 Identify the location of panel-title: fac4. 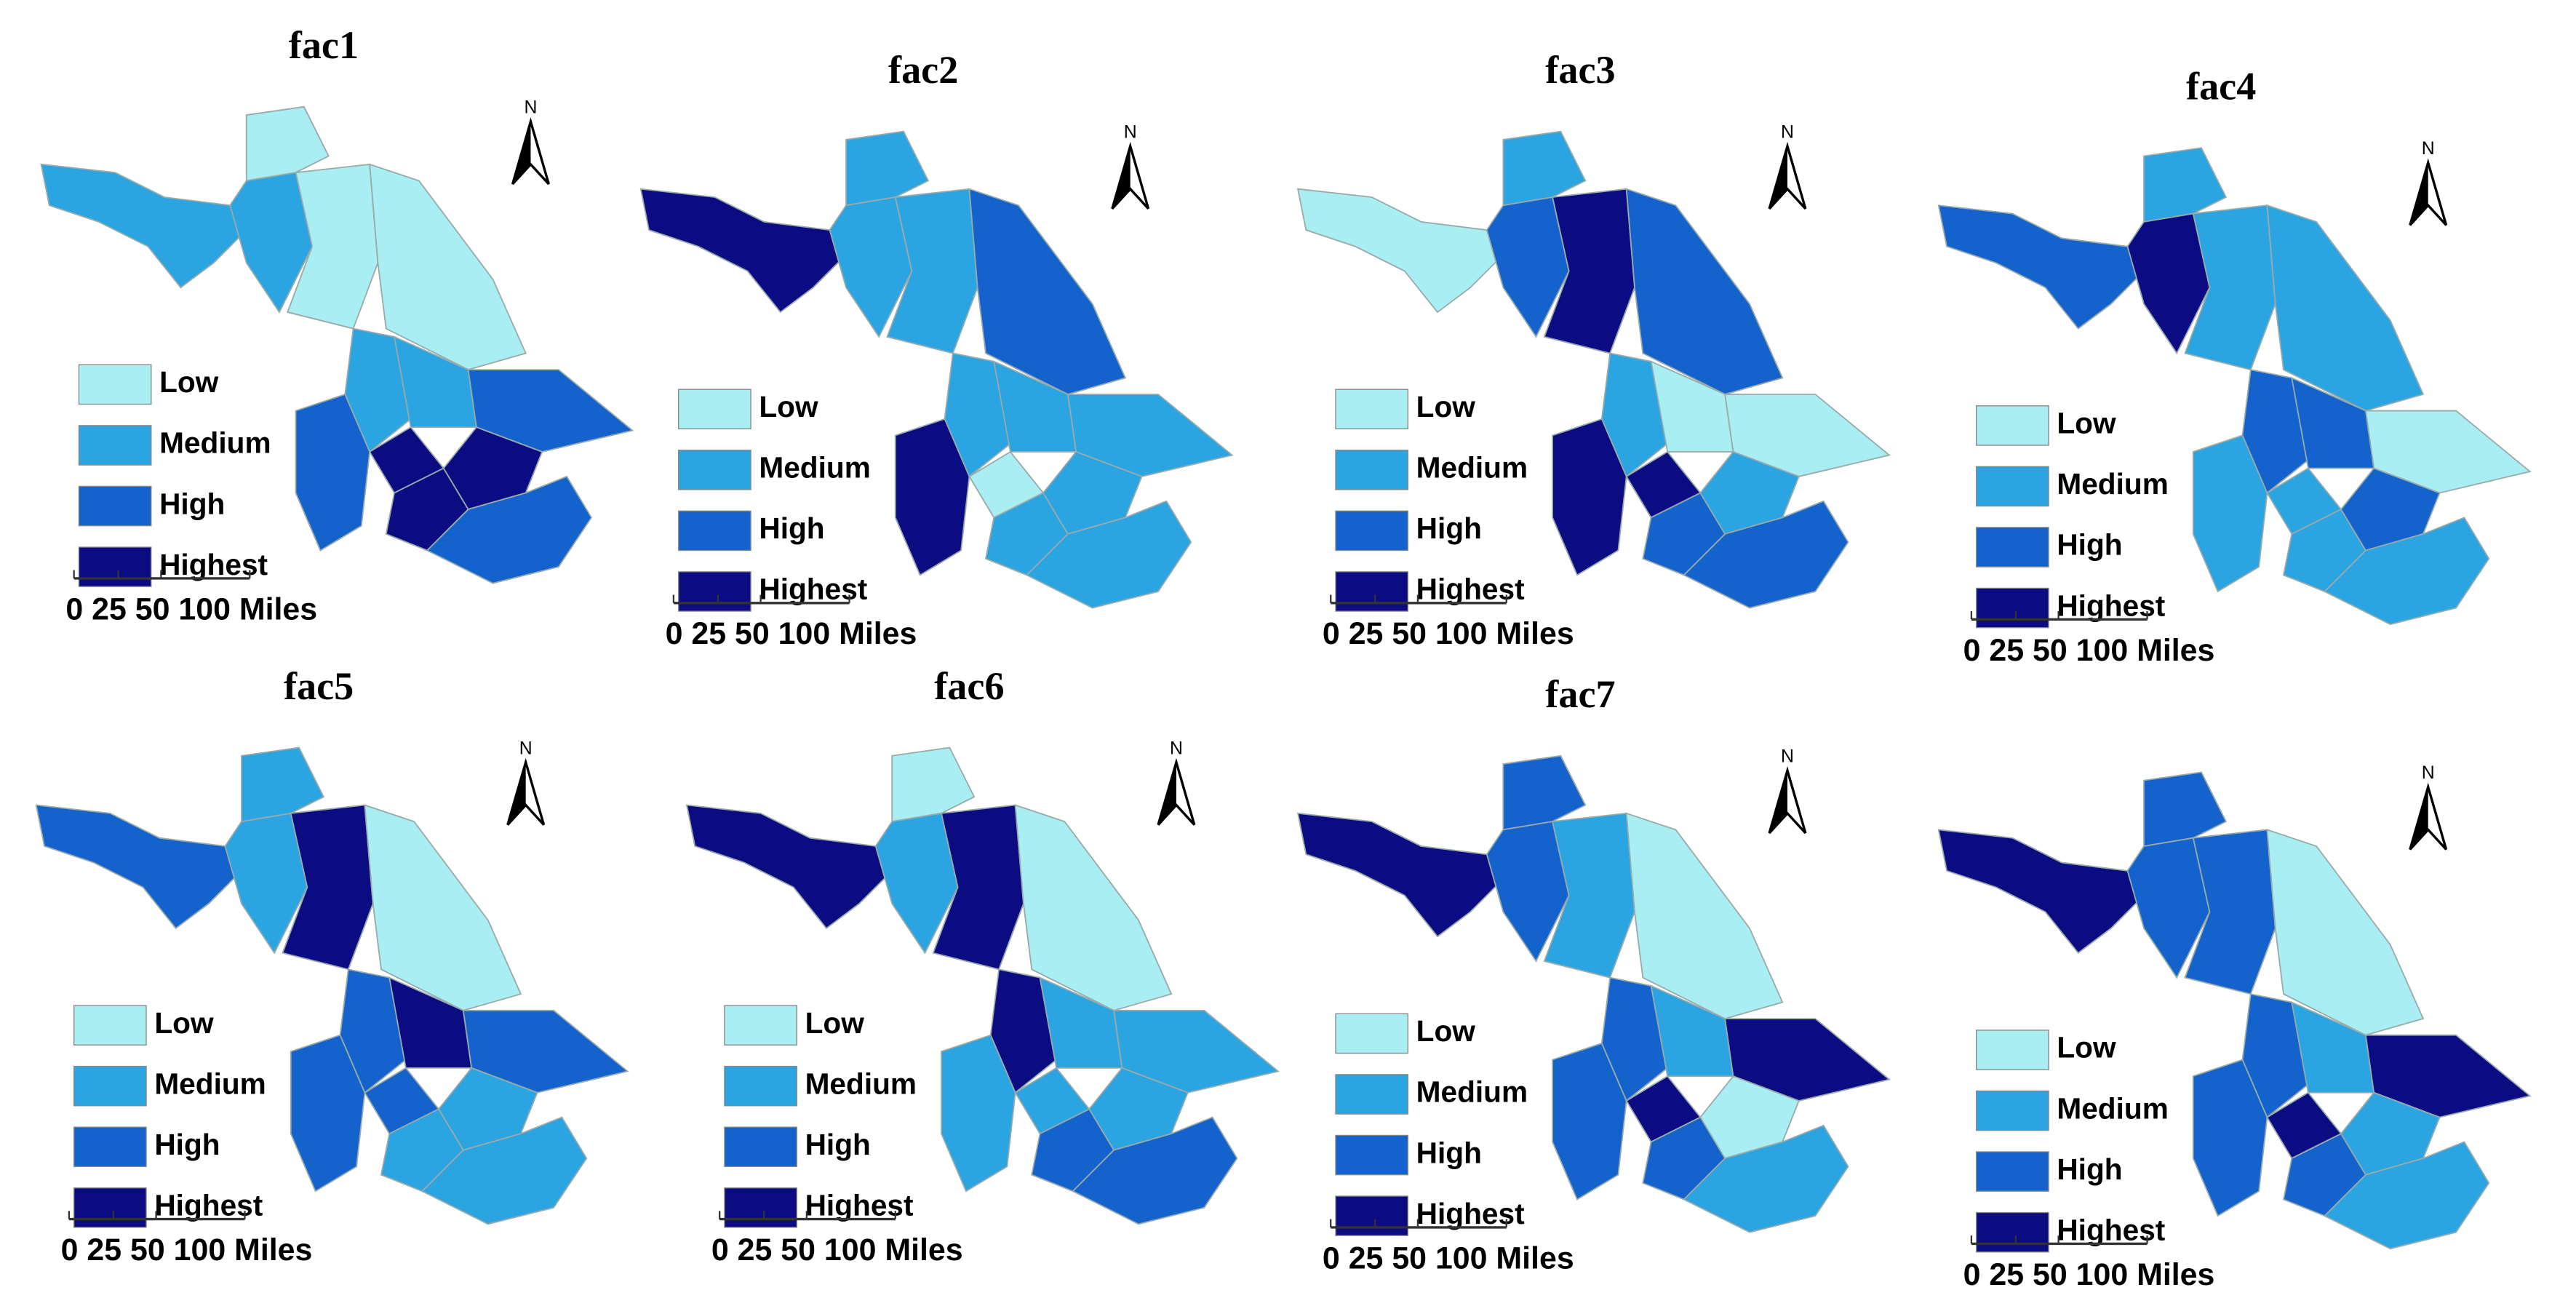
(2221, 86).